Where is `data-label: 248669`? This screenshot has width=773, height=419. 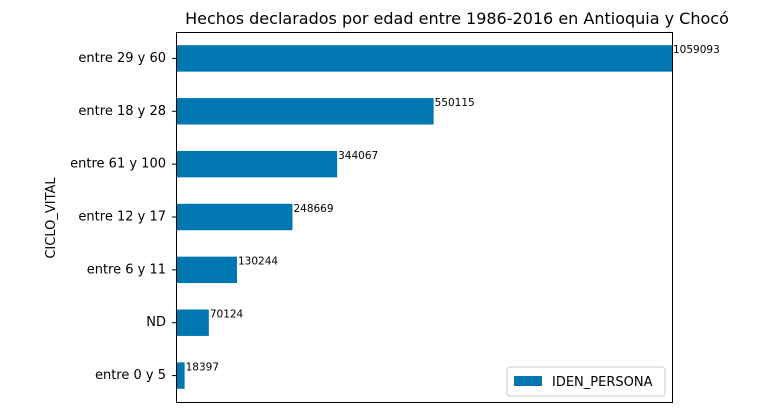
data-label: 248669 is located at coordinates (313, 209).